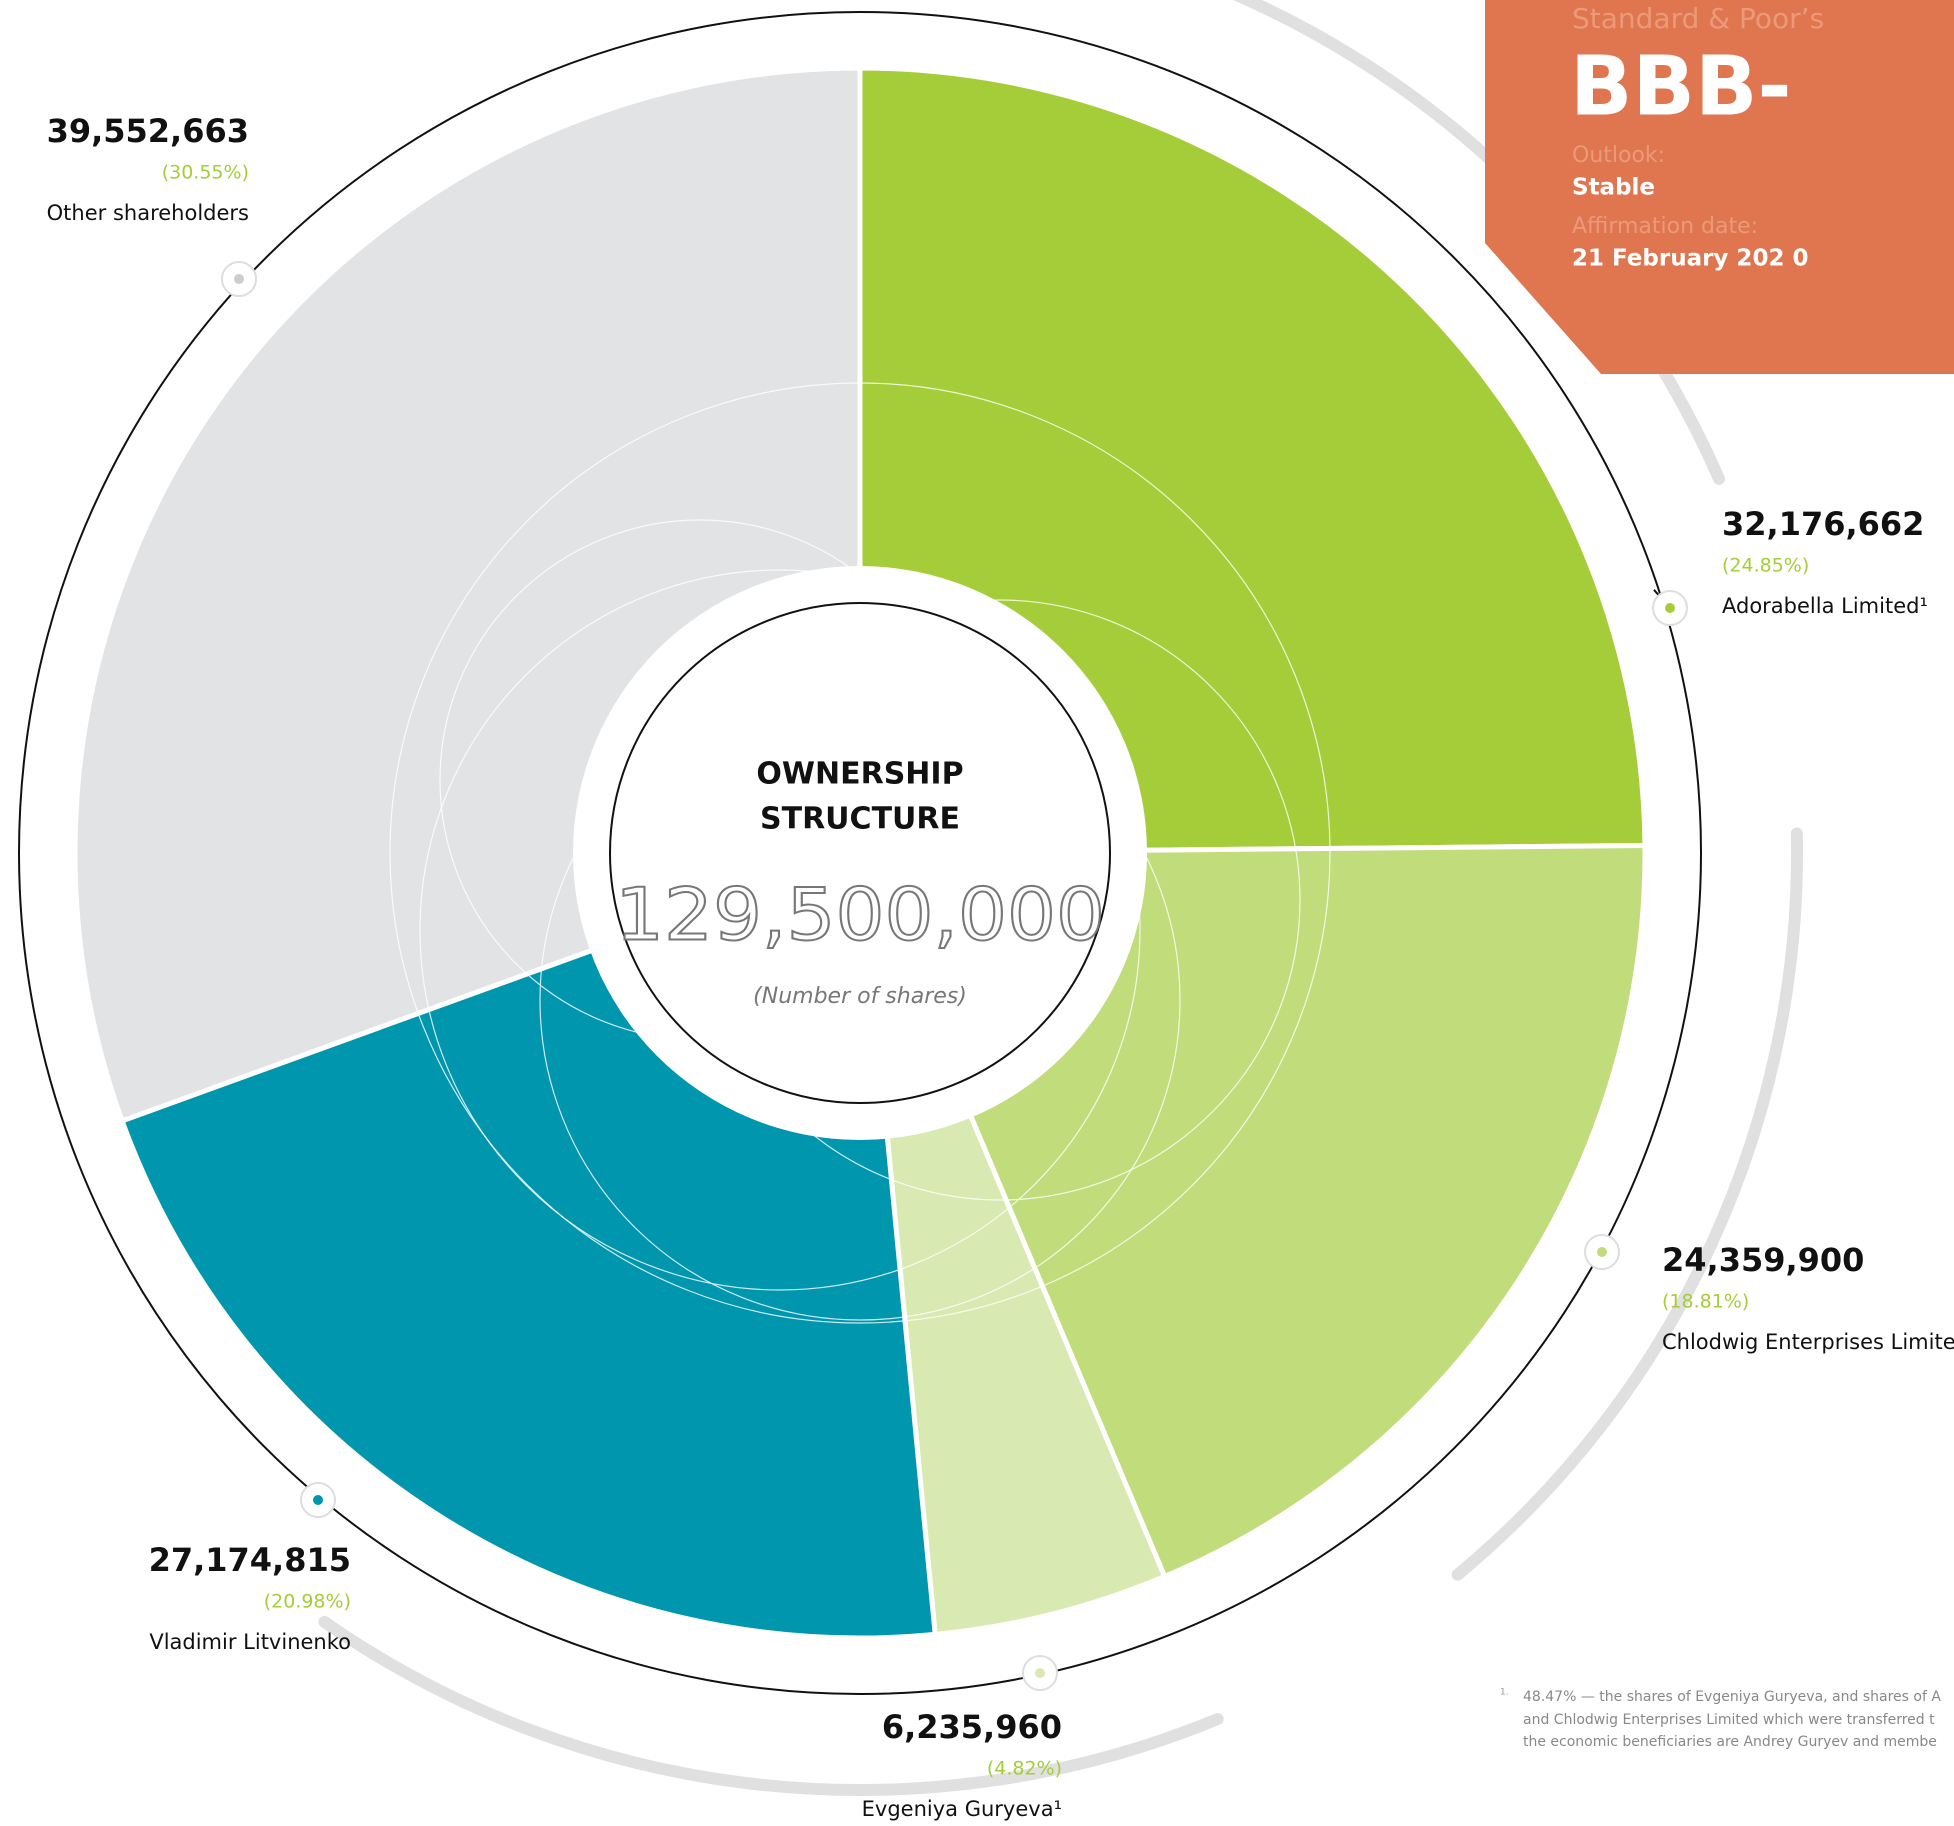 The width and height of the screenshot is (1954, 1826). I want to click on rating-grade: BBB-, so click(1681, 86).